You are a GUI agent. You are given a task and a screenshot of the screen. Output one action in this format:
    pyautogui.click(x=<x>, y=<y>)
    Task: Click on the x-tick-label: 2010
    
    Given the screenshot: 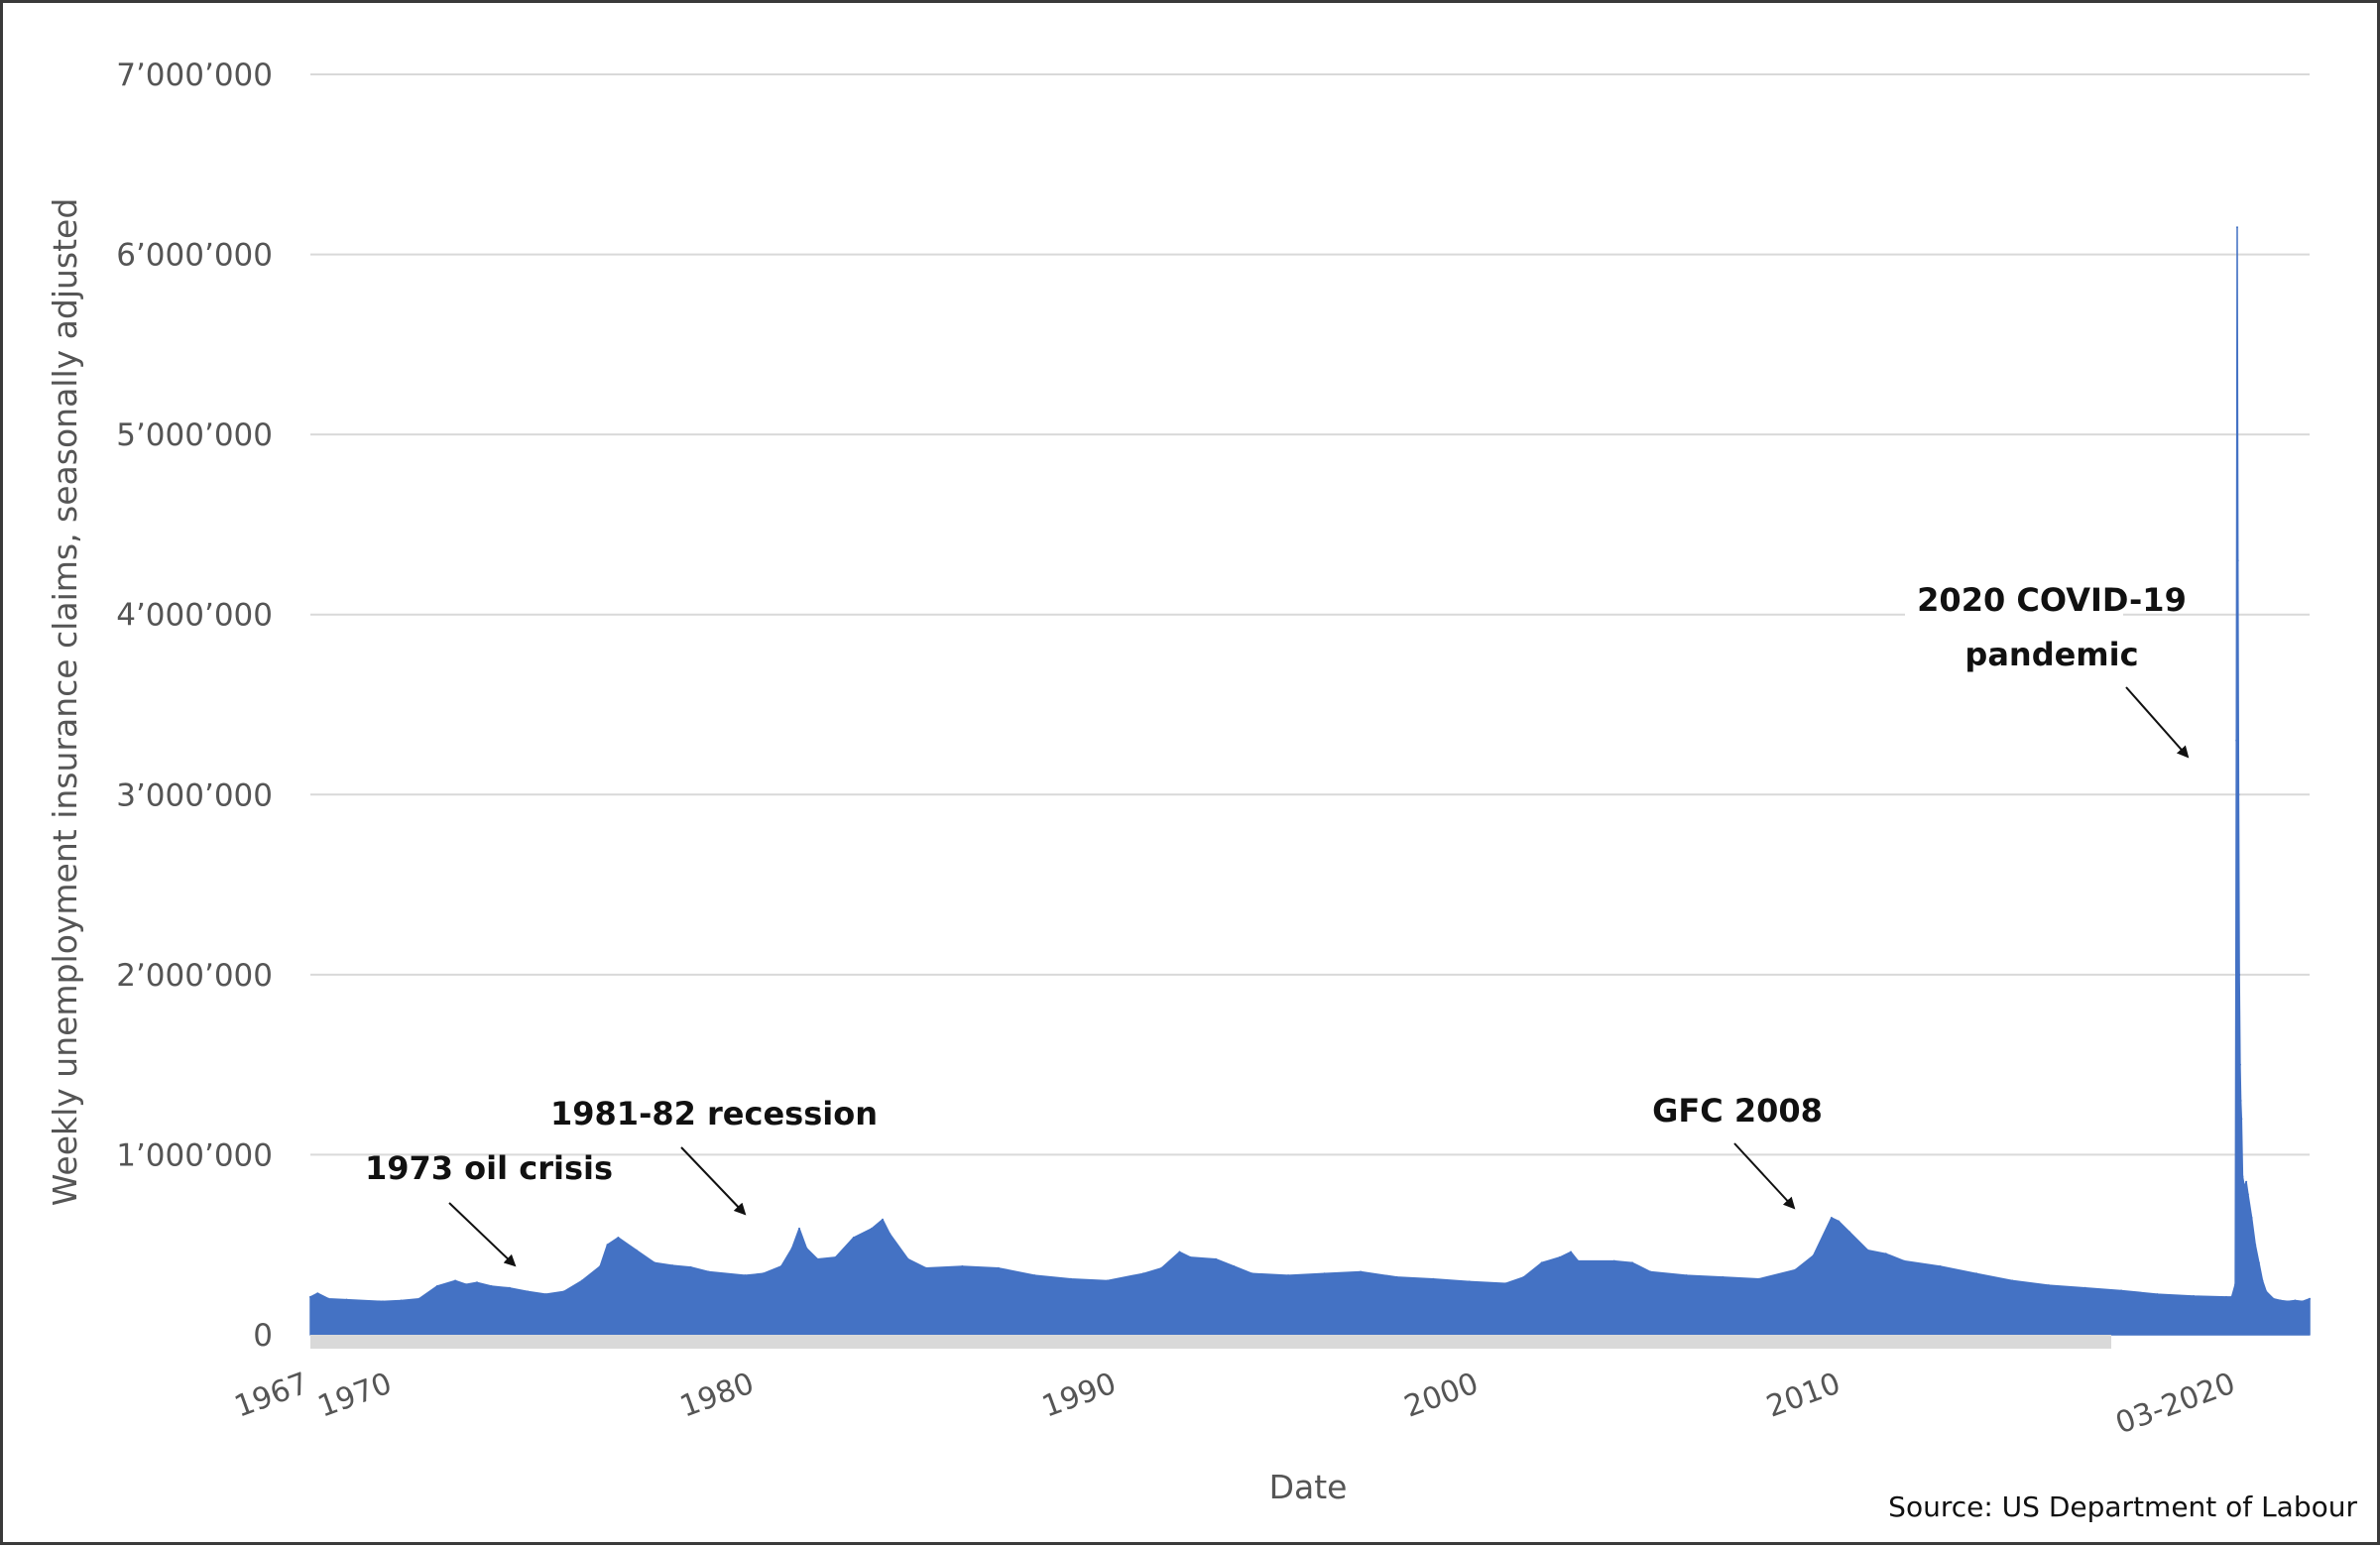 What is the action you would take?
    pyautogui.click(x=1803, y=1396)
    